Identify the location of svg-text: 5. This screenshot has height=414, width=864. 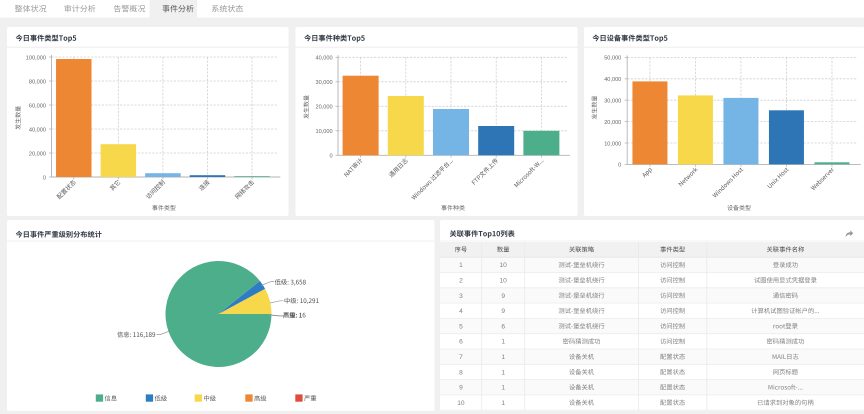
(461, 326).